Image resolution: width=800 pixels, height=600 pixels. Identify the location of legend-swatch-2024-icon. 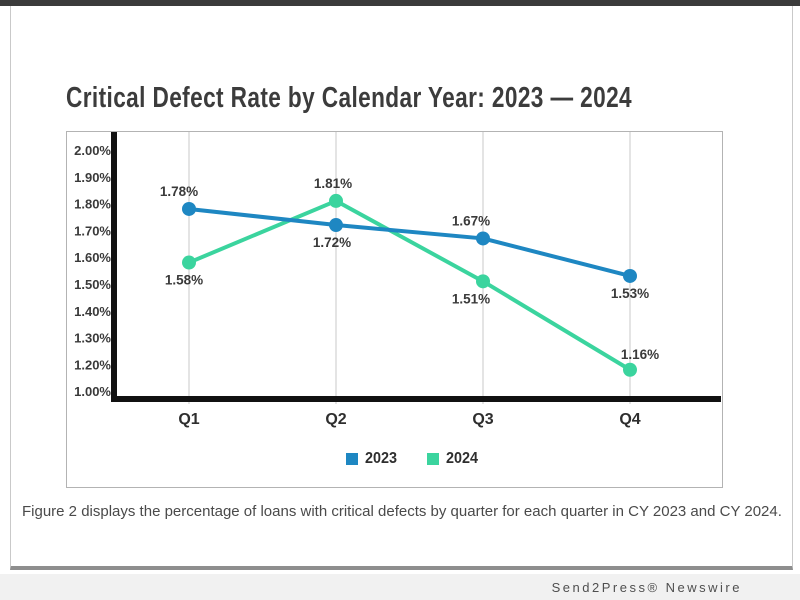
(432, 459).